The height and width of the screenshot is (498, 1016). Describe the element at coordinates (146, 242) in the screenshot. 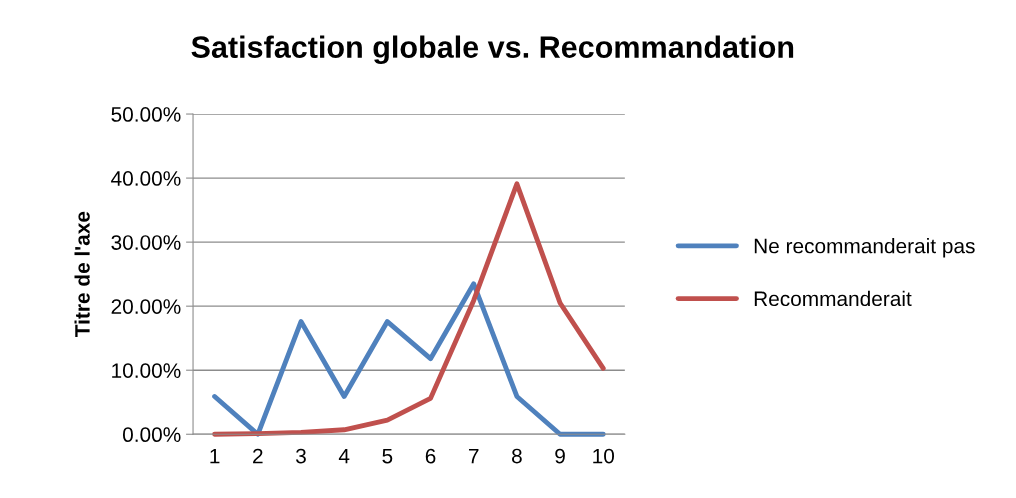

I see `y-tick-label: 30.00%` at that location.